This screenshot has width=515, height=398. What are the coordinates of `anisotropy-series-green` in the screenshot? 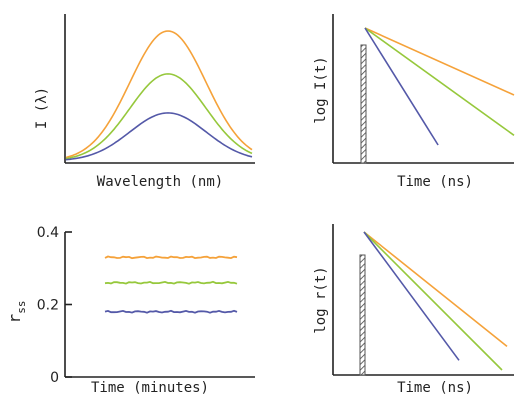 It's located at (171, 282).